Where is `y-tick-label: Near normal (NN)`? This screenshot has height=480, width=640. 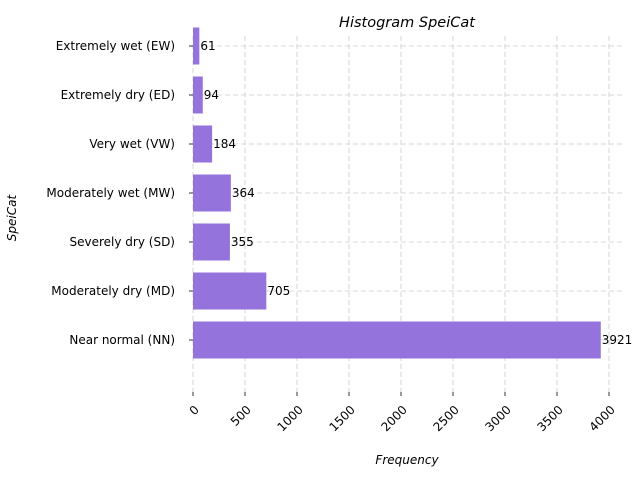 y-tick-label: Near normal (NN) is located at coordinates (122, 340).